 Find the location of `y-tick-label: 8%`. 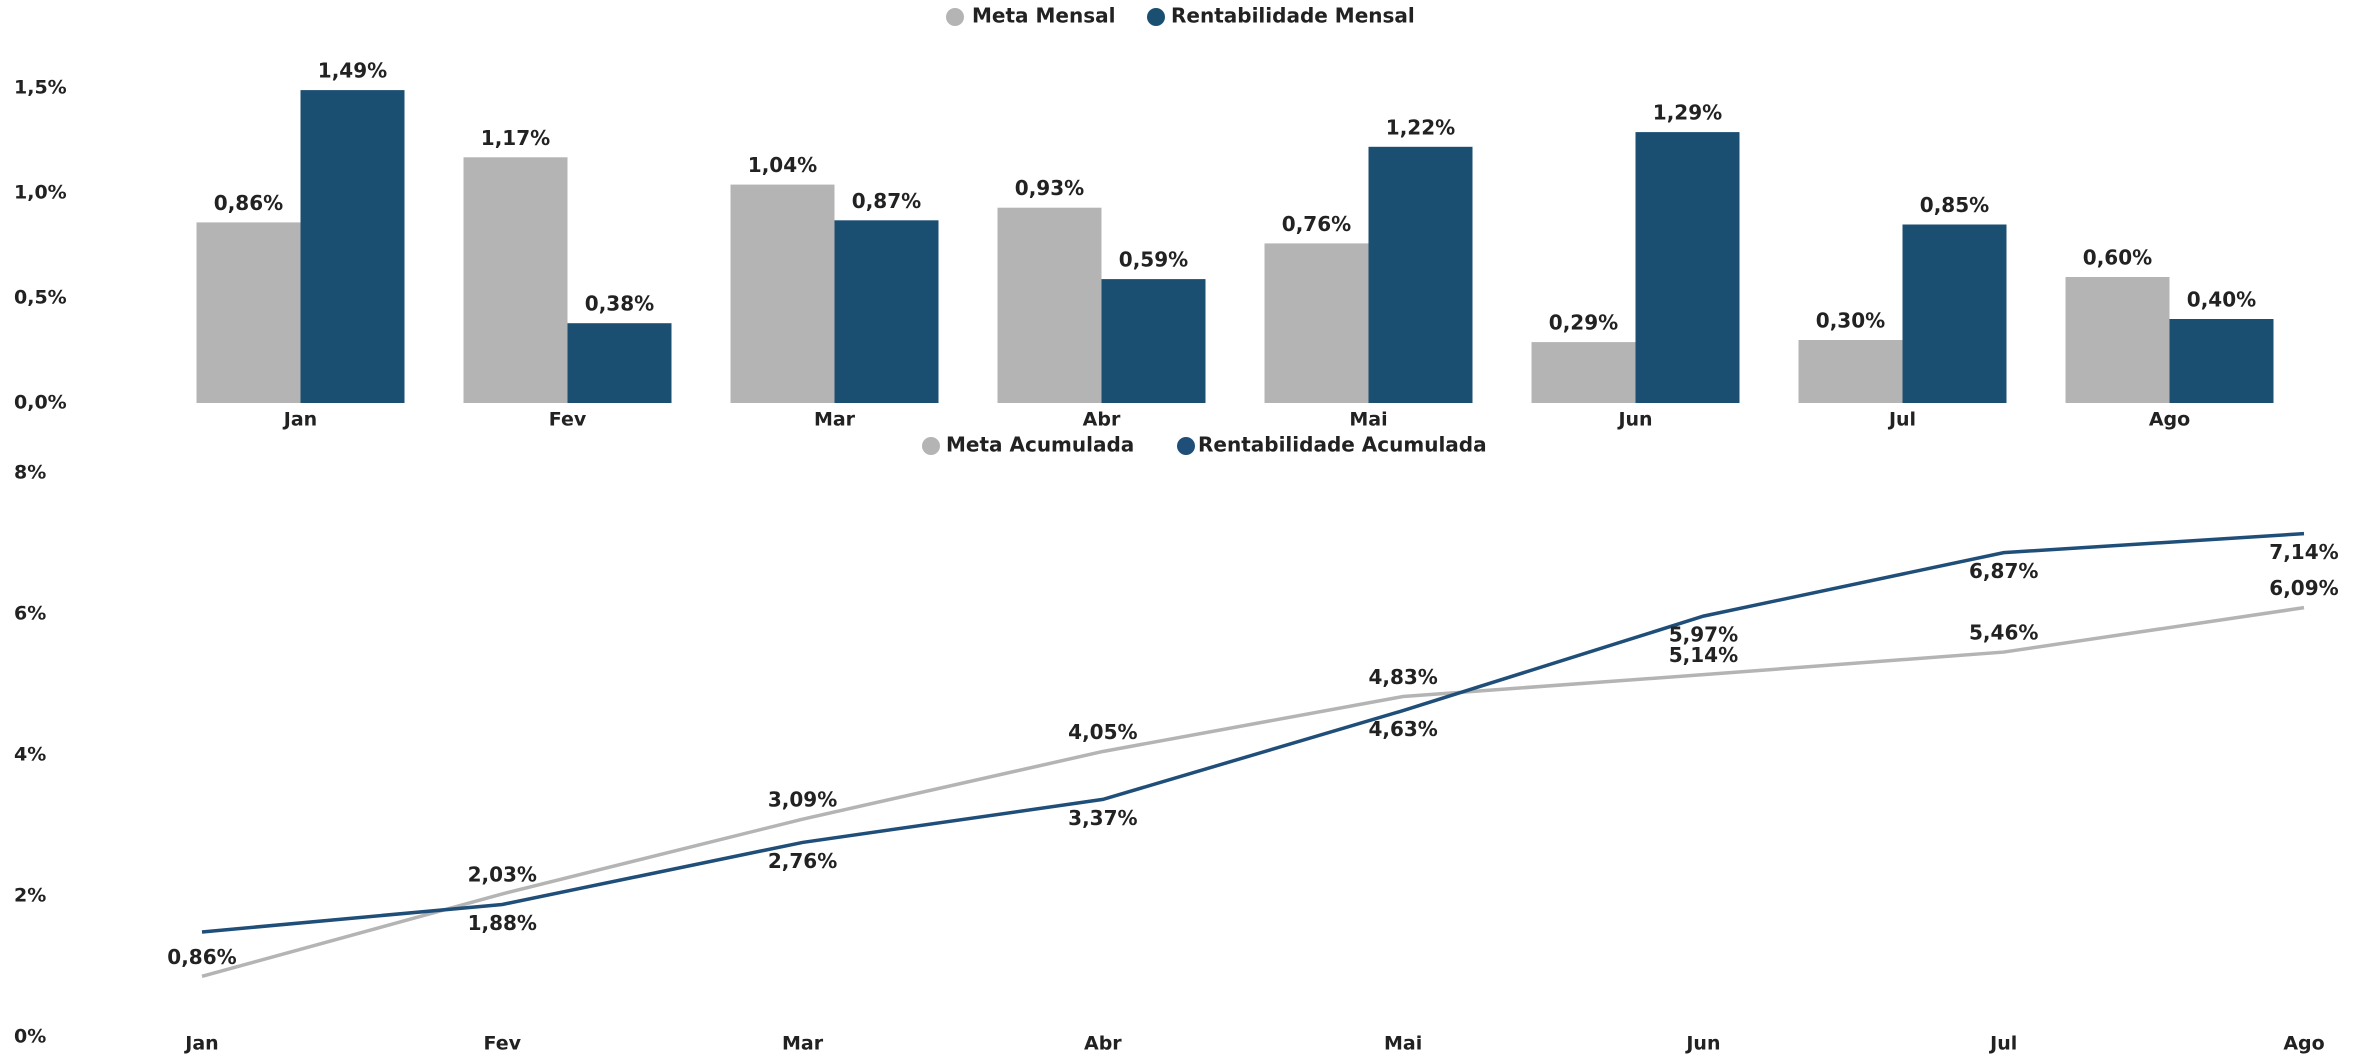

y-tick-label: 8% is located at coordinates (30, 473).